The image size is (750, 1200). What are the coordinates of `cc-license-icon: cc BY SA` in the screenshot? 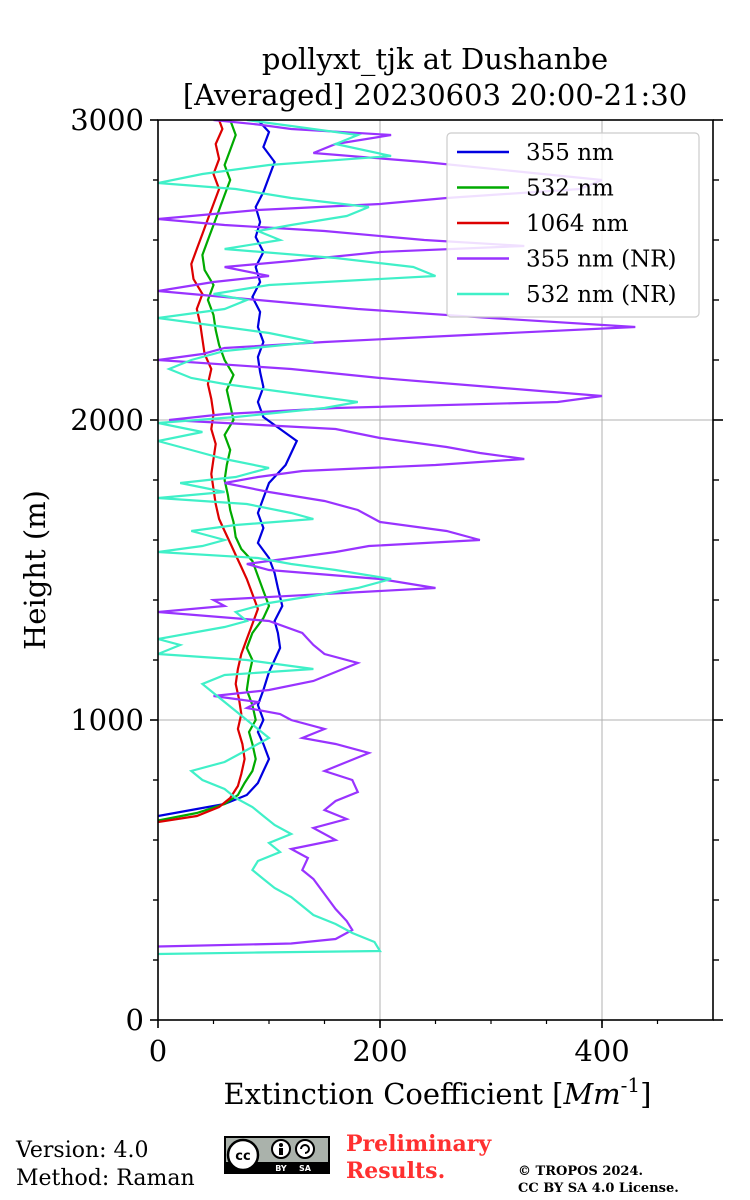 It's located at (277, 1155).